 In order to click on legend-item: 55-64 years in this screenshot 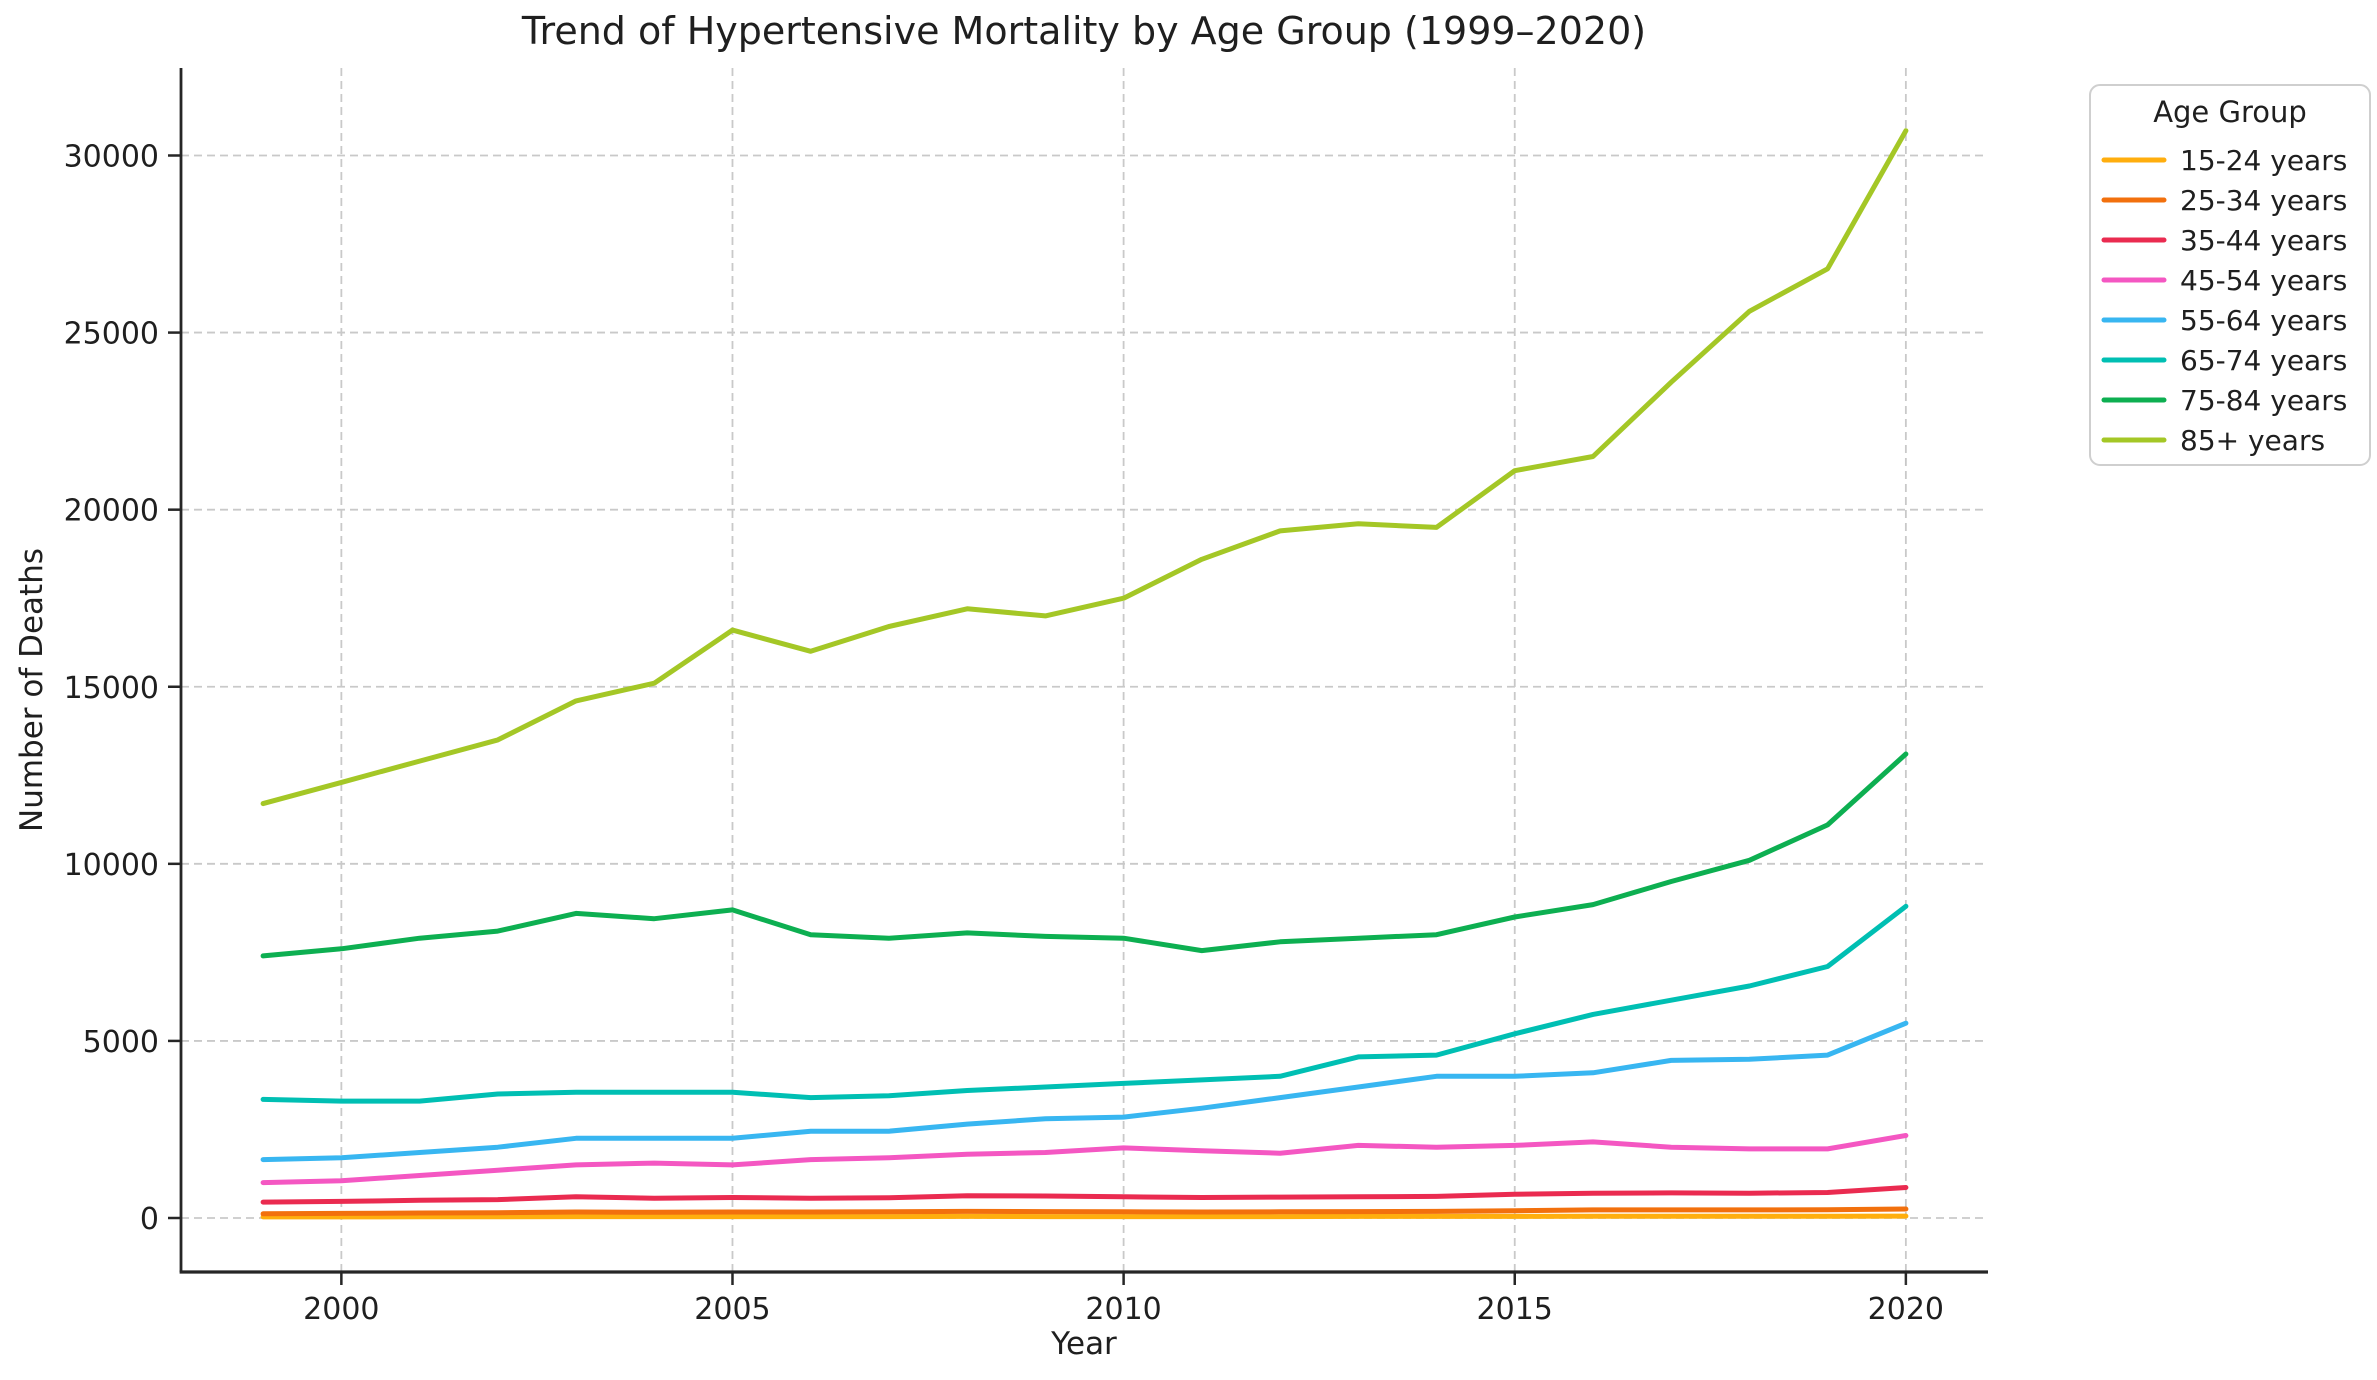, I will do `click(2224, 320)`.